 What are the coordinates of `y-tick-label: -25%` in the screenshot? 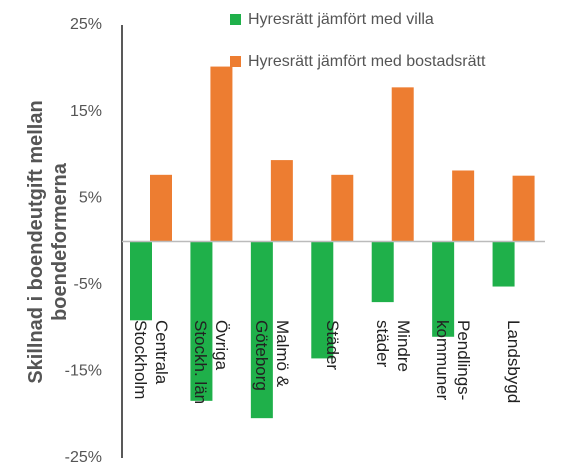 It's located at (83, 457).